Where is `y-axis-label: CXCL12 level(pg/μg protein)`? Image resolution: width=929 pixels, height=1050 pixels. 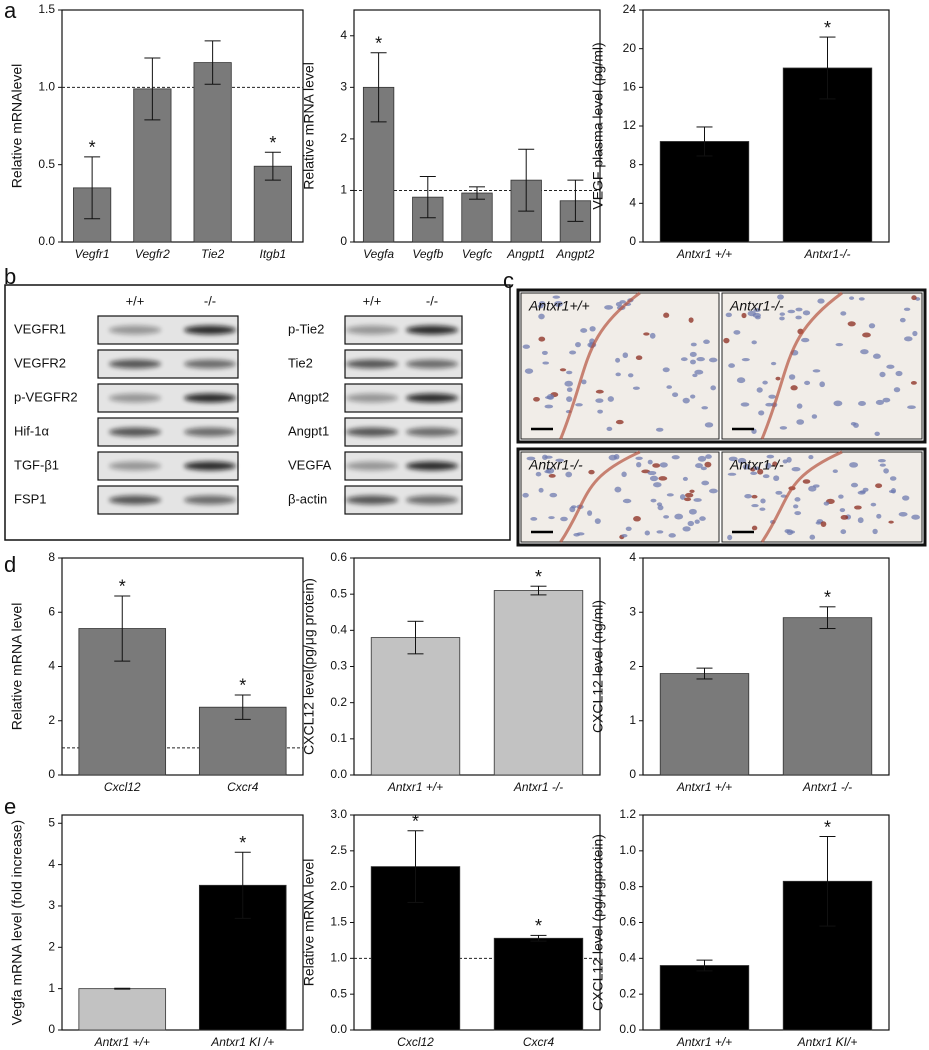 y-axis-label: CXCL12 level(pg/μg protein) is located at coordinates (309, 666).